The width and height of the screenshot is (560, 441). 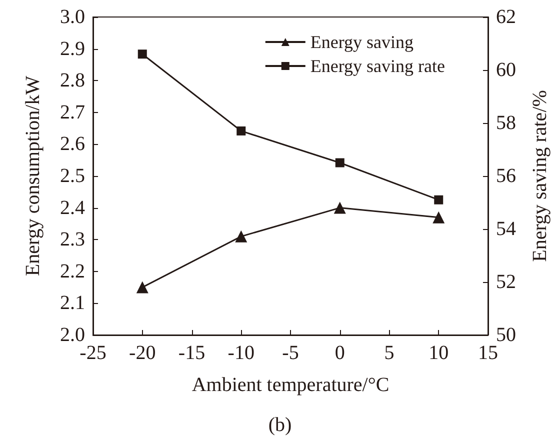 I want to click on y-tick-label: 2.7, so click(x=72, y=112).